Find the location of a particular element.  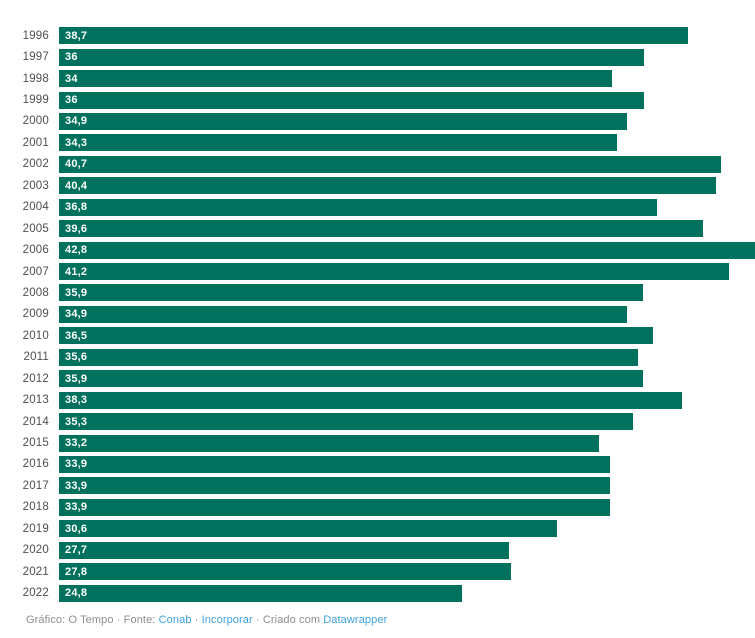

bar: 24,8 is located at coordinates (261, 593).